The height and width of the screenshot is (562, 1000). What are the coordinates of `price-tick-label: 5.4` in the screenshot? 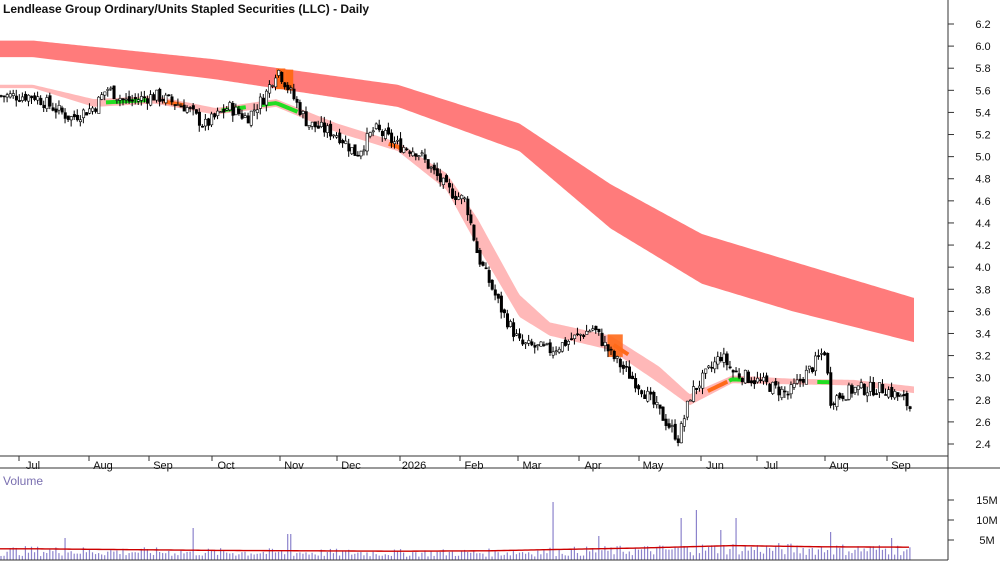 It's located at (982, 113).